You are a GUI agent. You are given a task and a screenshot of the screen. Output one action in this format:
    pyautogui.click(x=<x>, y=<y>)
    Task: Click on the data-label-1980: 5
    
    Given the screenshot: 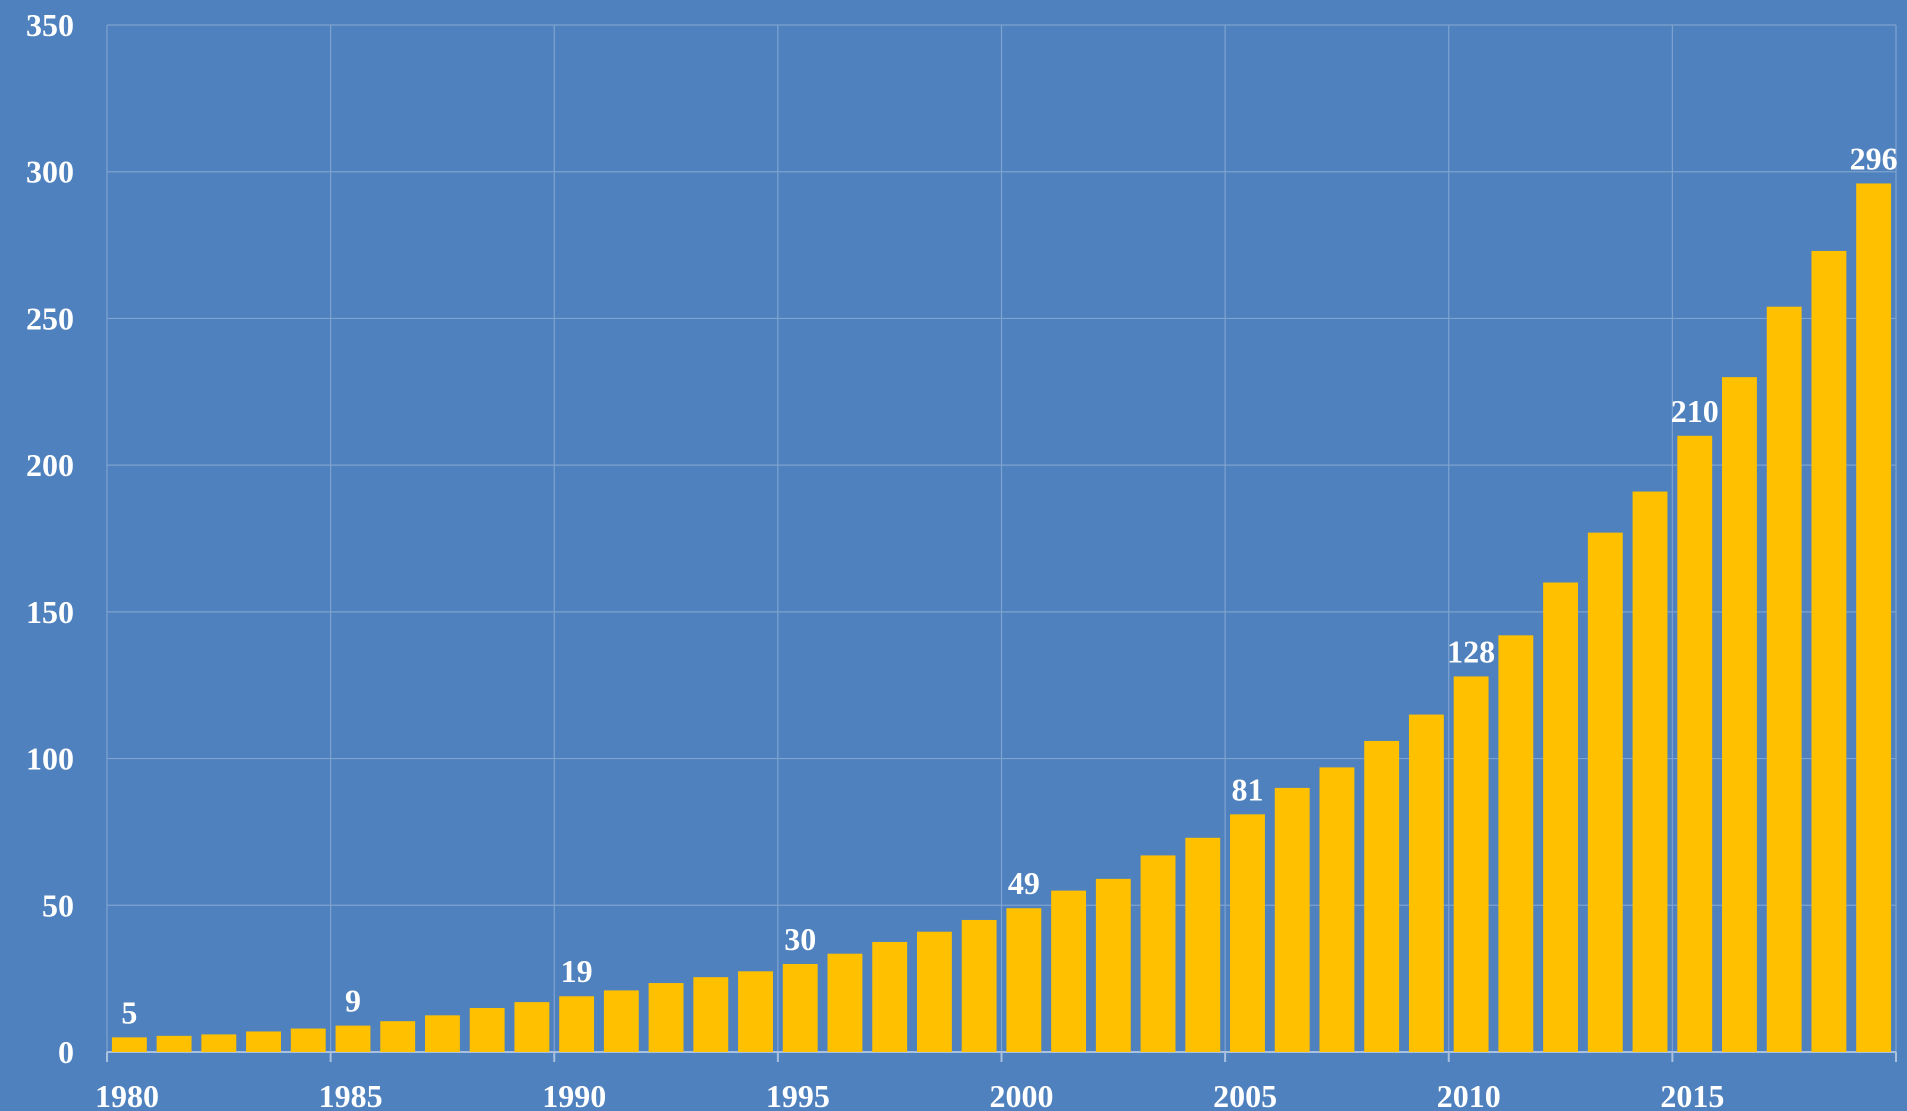 What is the action you would take?
    pyautogui.click(x=129, y=1012)
    